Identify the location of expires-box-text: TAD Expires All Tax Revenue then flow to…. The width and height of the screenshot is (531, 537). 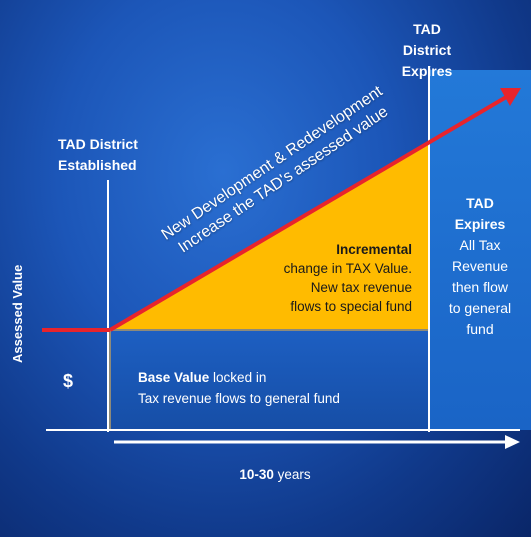
(480, 266).